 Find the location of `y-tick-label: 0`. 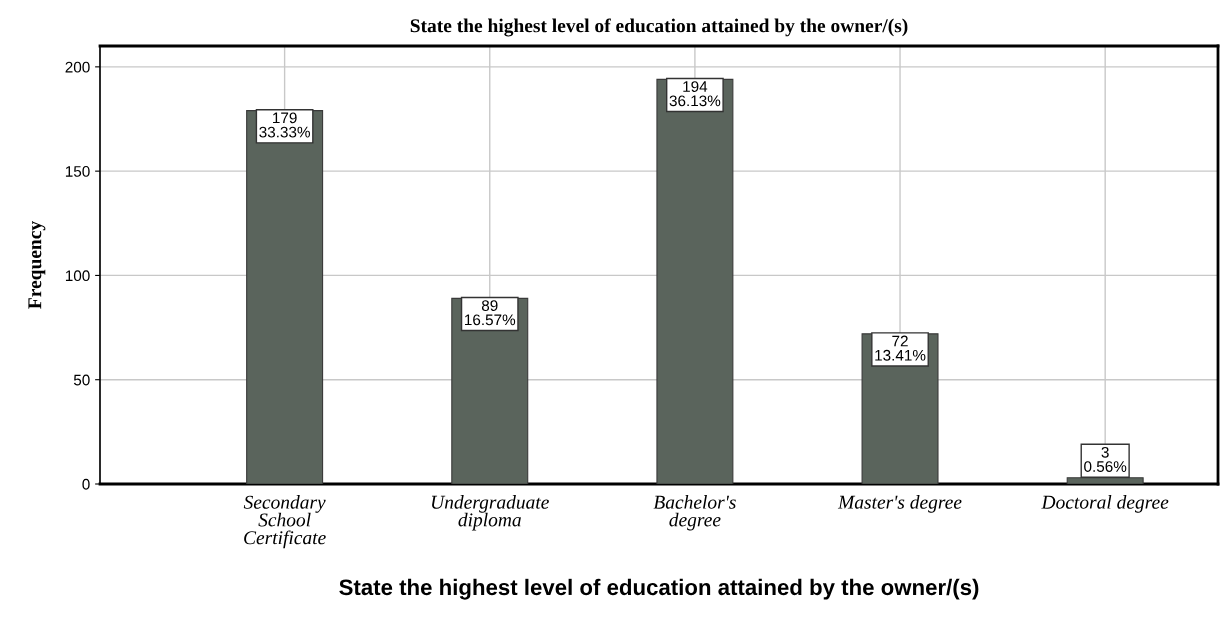

y-tick-label: 0 is located at coordinates (86, 484).